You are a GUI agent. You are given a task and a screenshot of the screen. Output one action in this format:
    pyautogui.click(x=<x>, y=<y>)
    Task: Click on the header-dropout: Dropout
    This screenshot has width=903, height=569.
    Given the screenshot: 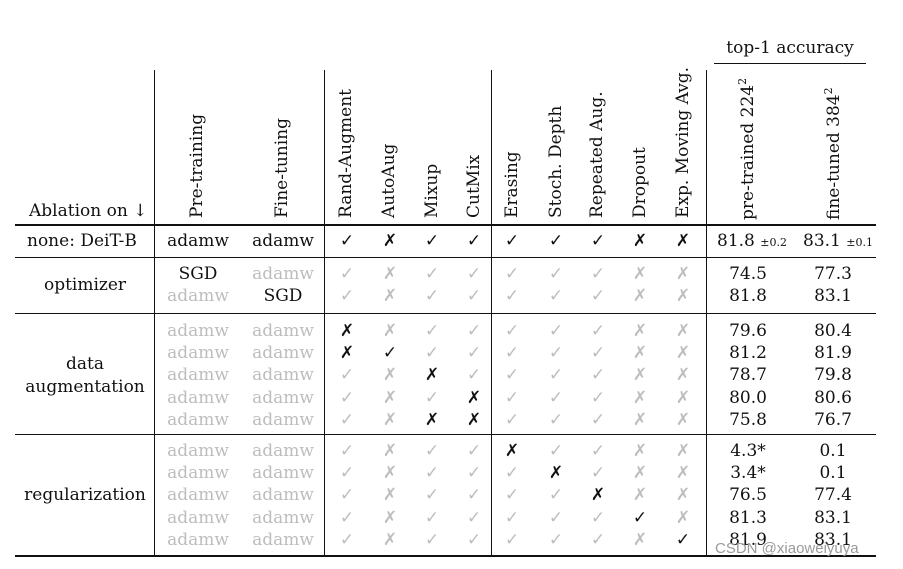 What is the action you would take?
    pyautogui.click(x=640, y=182)
    